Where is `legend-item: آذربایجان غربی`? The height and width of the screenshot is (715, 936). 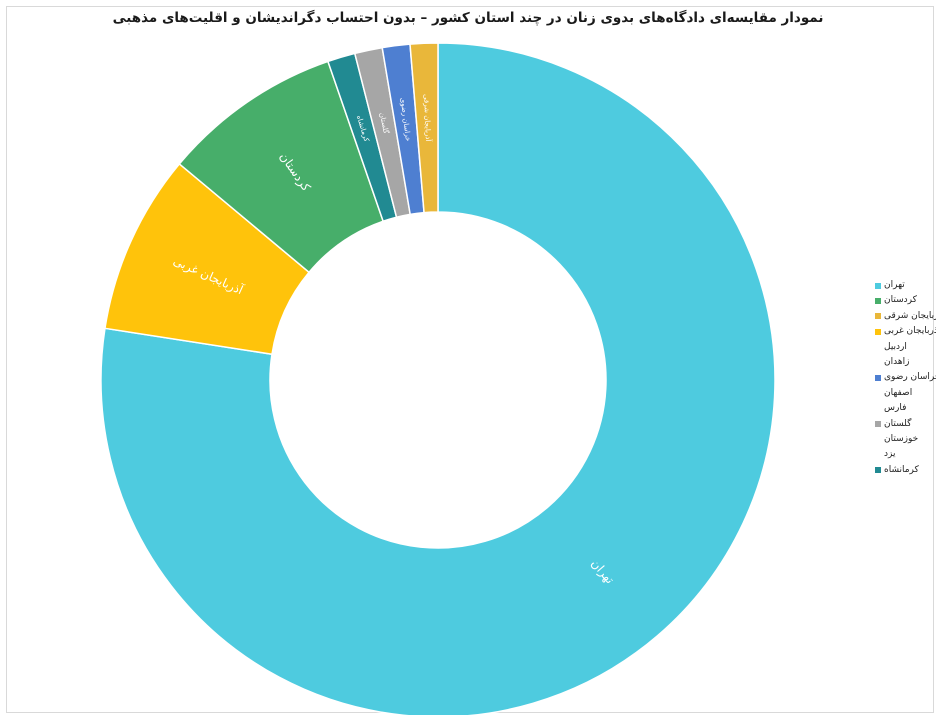
legend-item: آذربایجان غربی is located at coordinates (904, 331).